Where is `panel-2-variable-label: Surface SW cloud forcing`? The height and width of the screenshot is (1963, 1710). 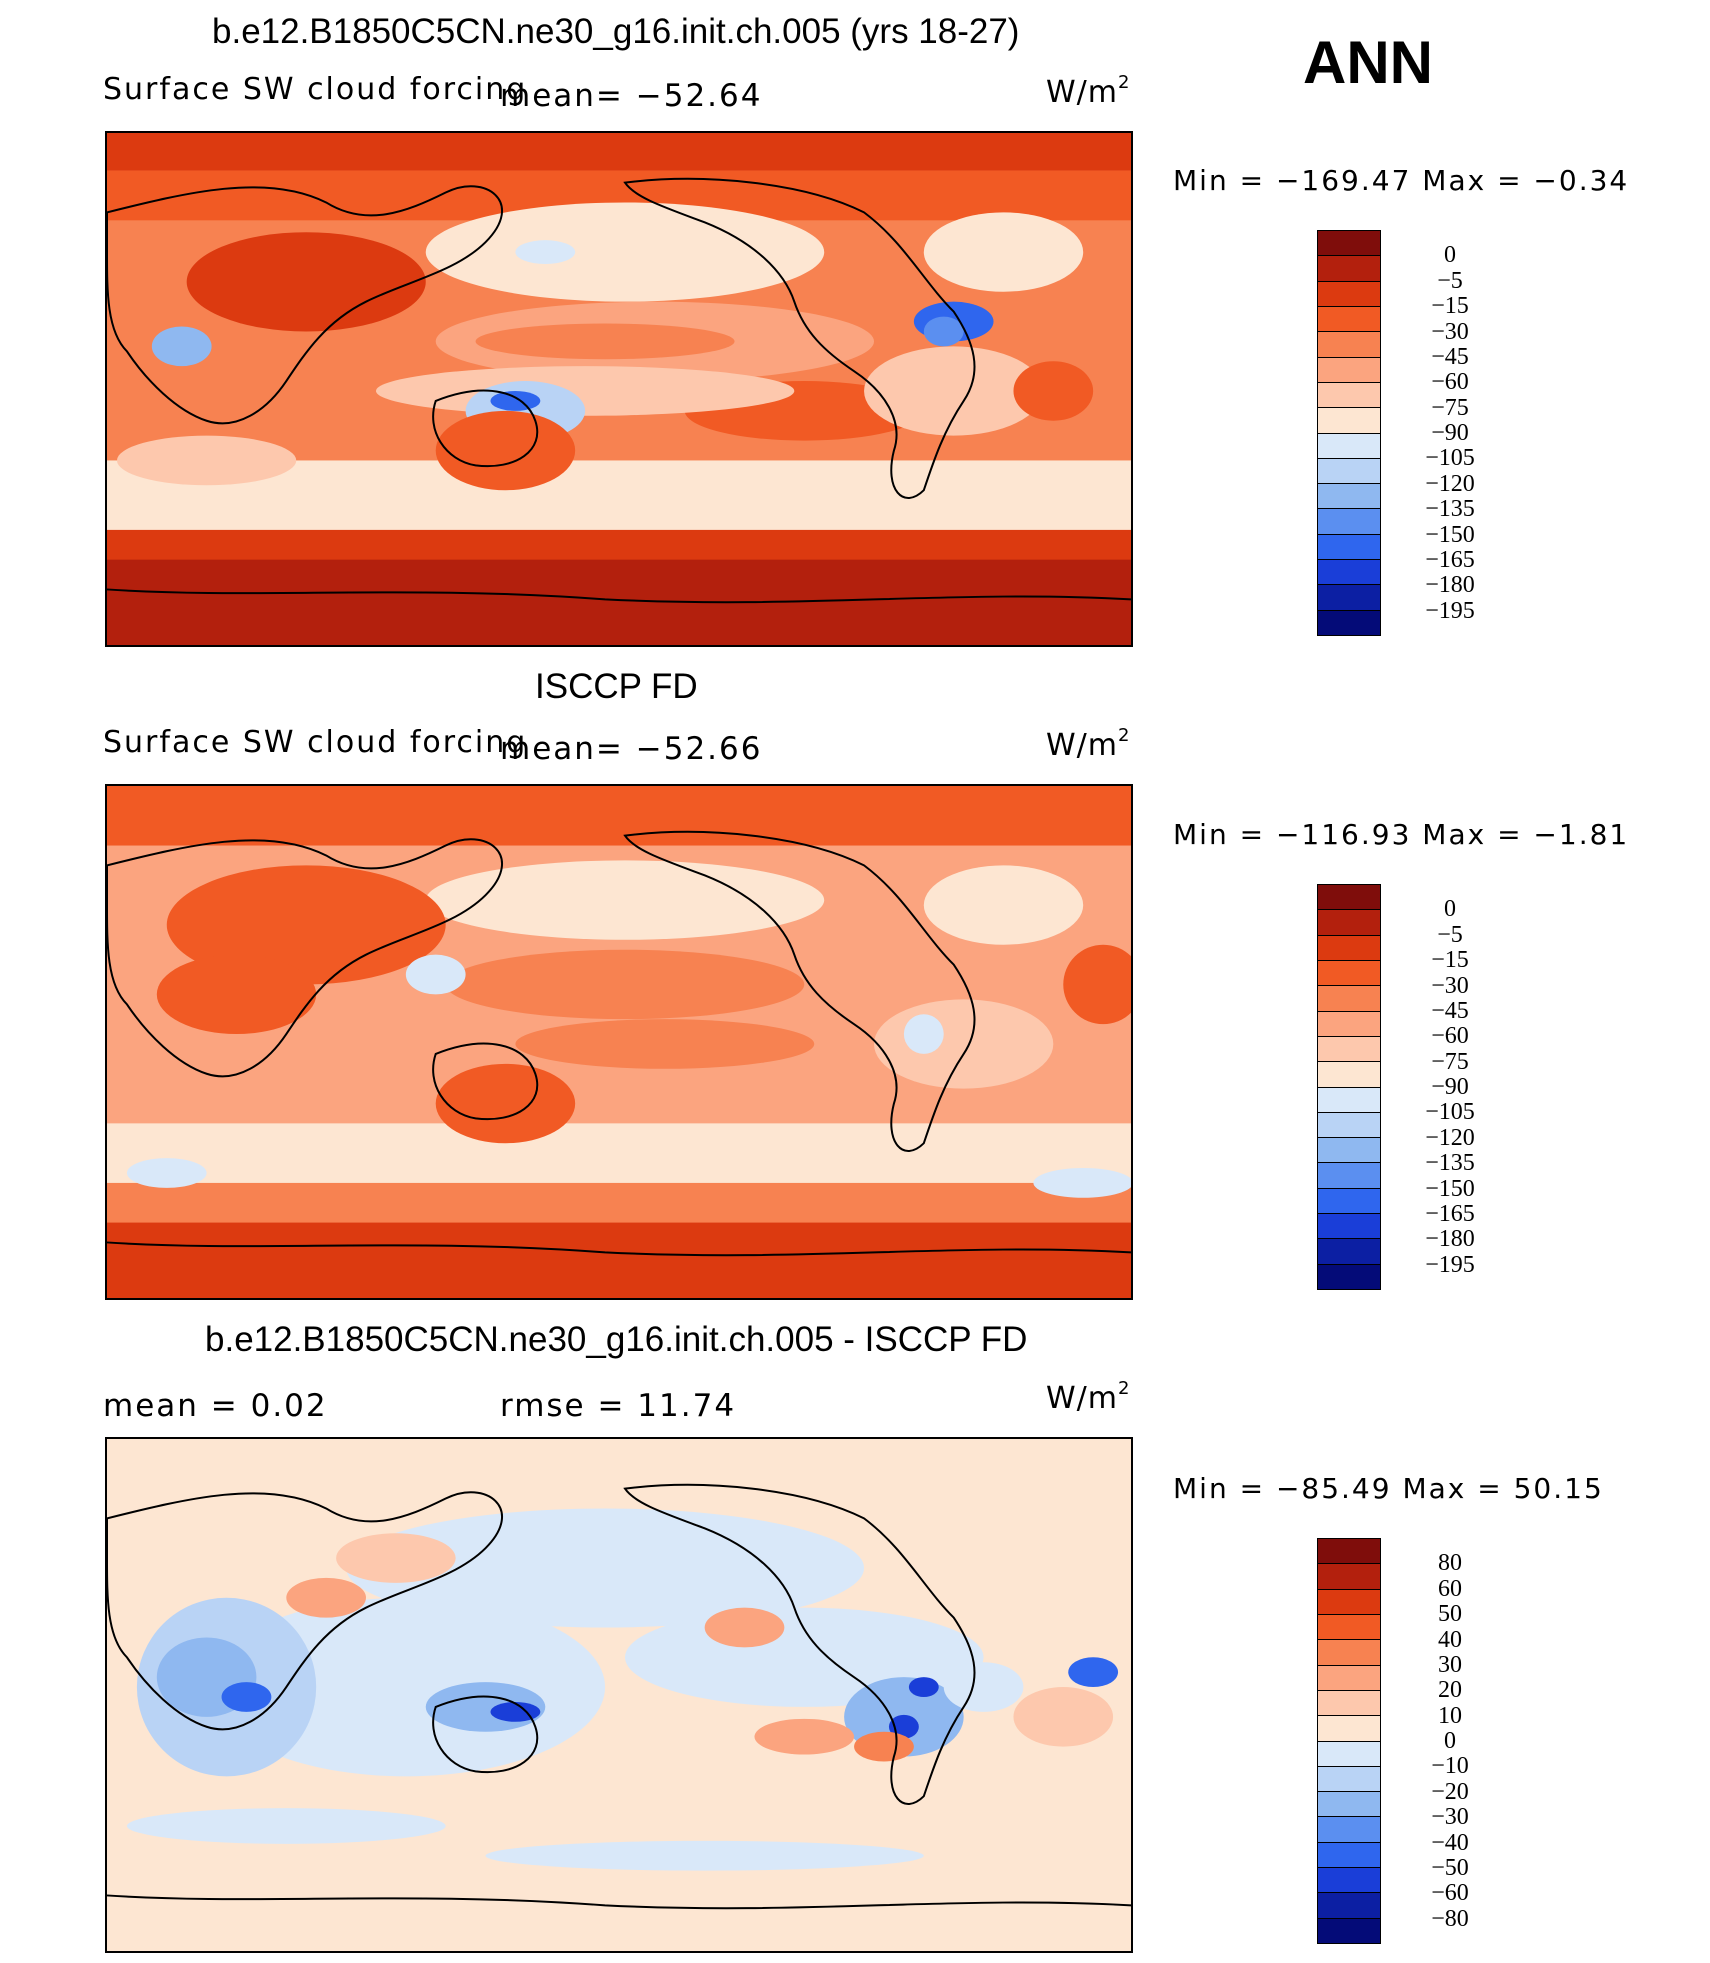 panel-2-variable-label: Surface SW cloud forcing is located at coordinates (315, 742).